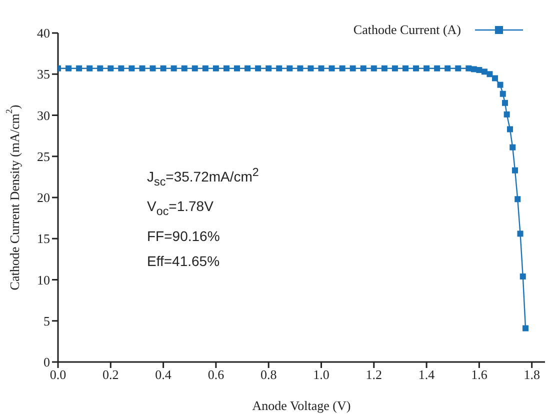 This screenshot has height=414, width=555. I want to click on x-axis-title: Anode Voltage (V), so click(301, 405).